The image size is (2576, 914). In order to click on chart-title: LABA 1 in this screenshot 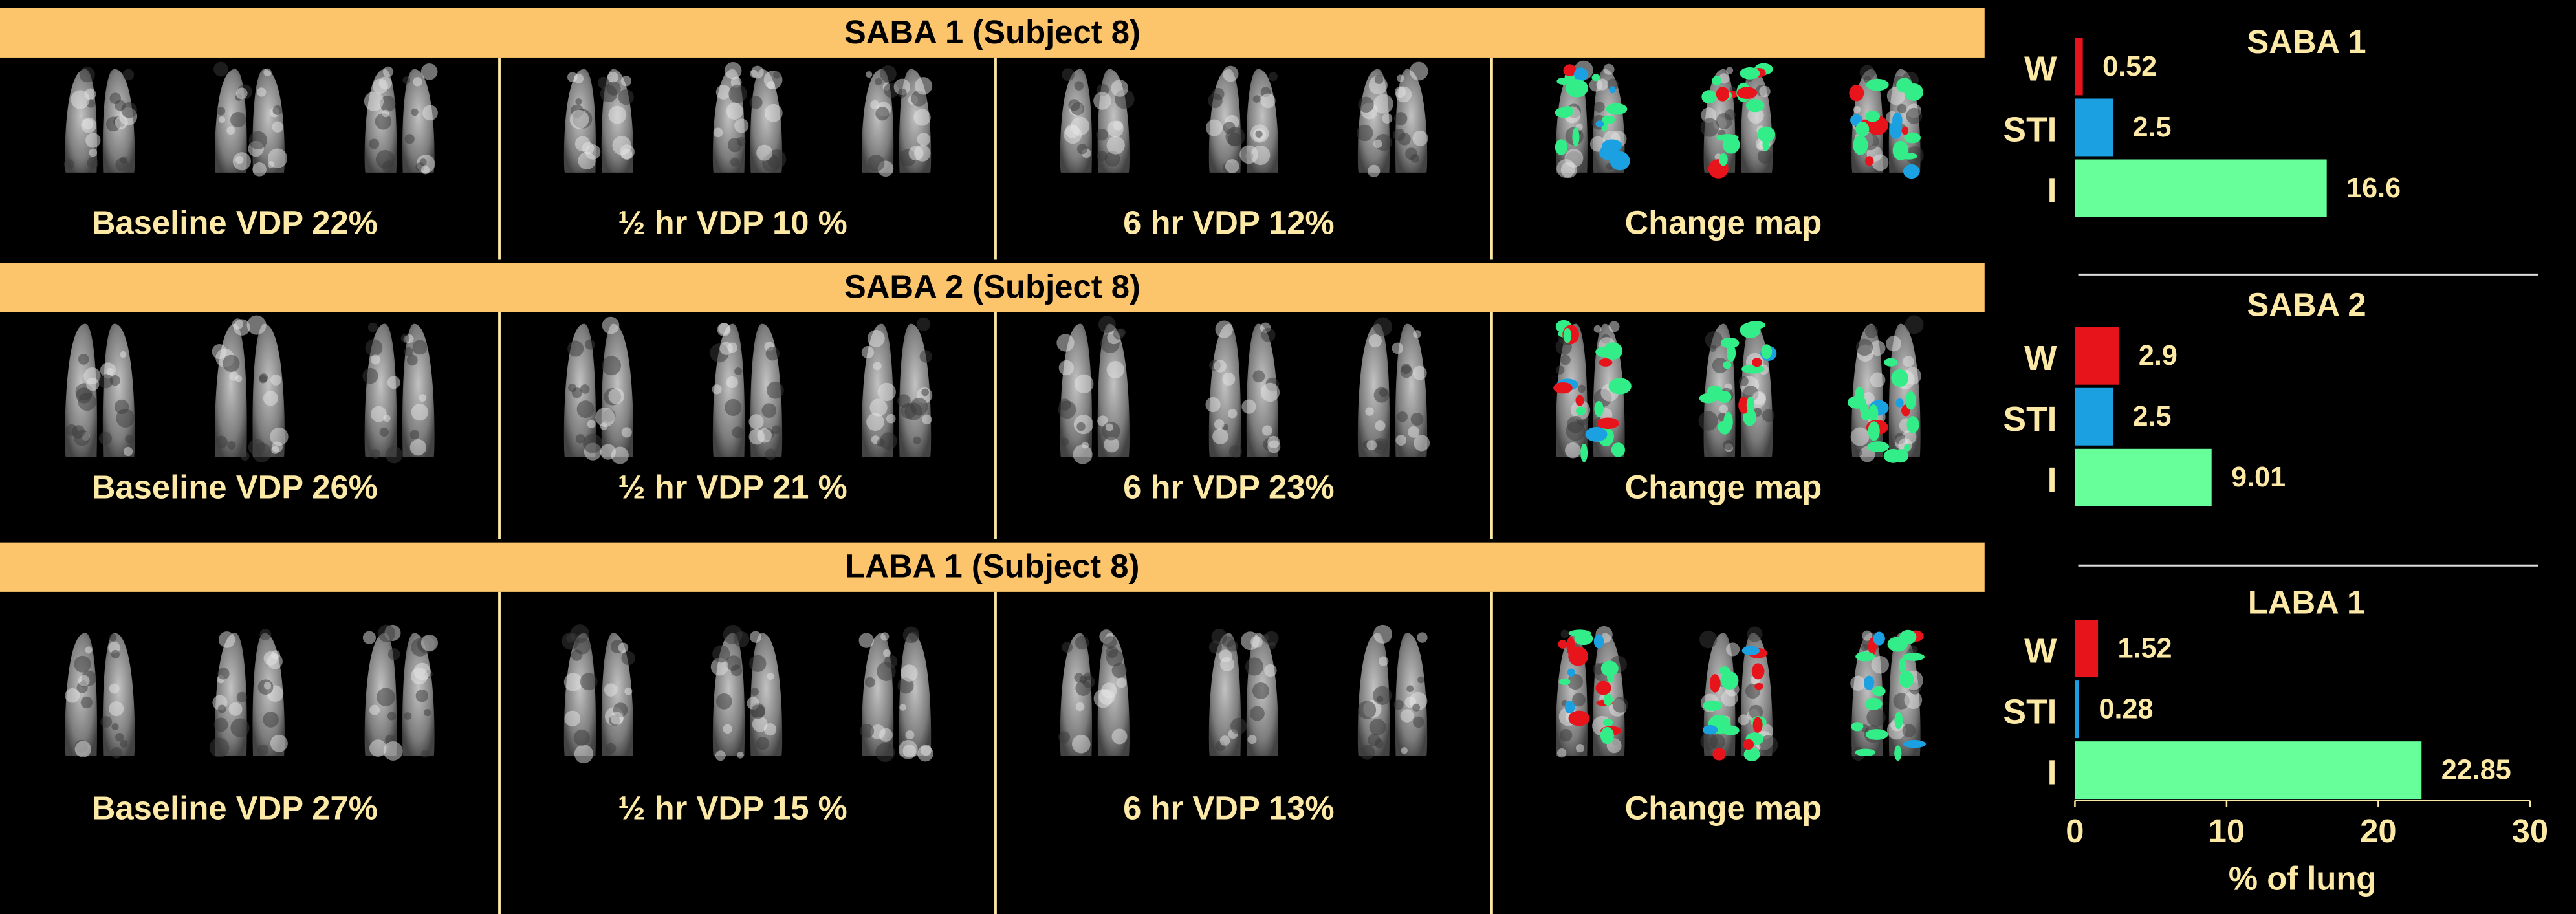, I will do `click(2306, 602)`.